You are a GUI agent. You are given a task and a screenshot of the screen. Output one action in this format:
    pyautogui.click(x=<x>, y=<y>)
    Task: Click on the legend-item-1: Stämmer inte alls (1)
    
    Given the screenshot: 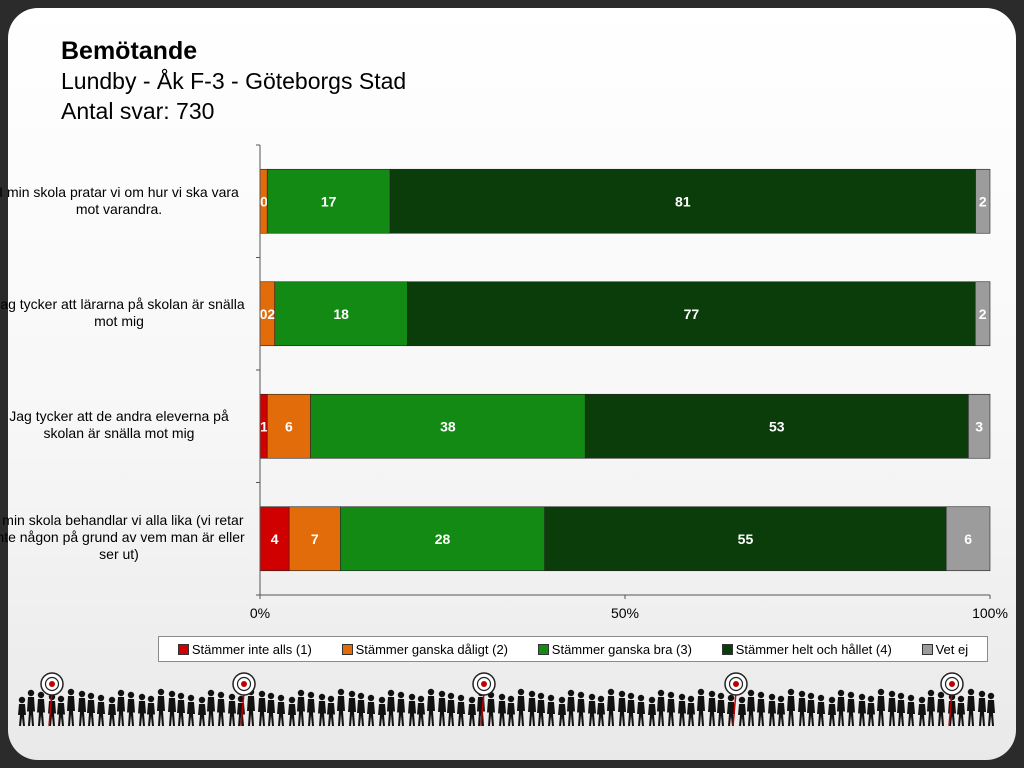 What is the action you would take?
    pyautogui.click(x=244, y=649)
    